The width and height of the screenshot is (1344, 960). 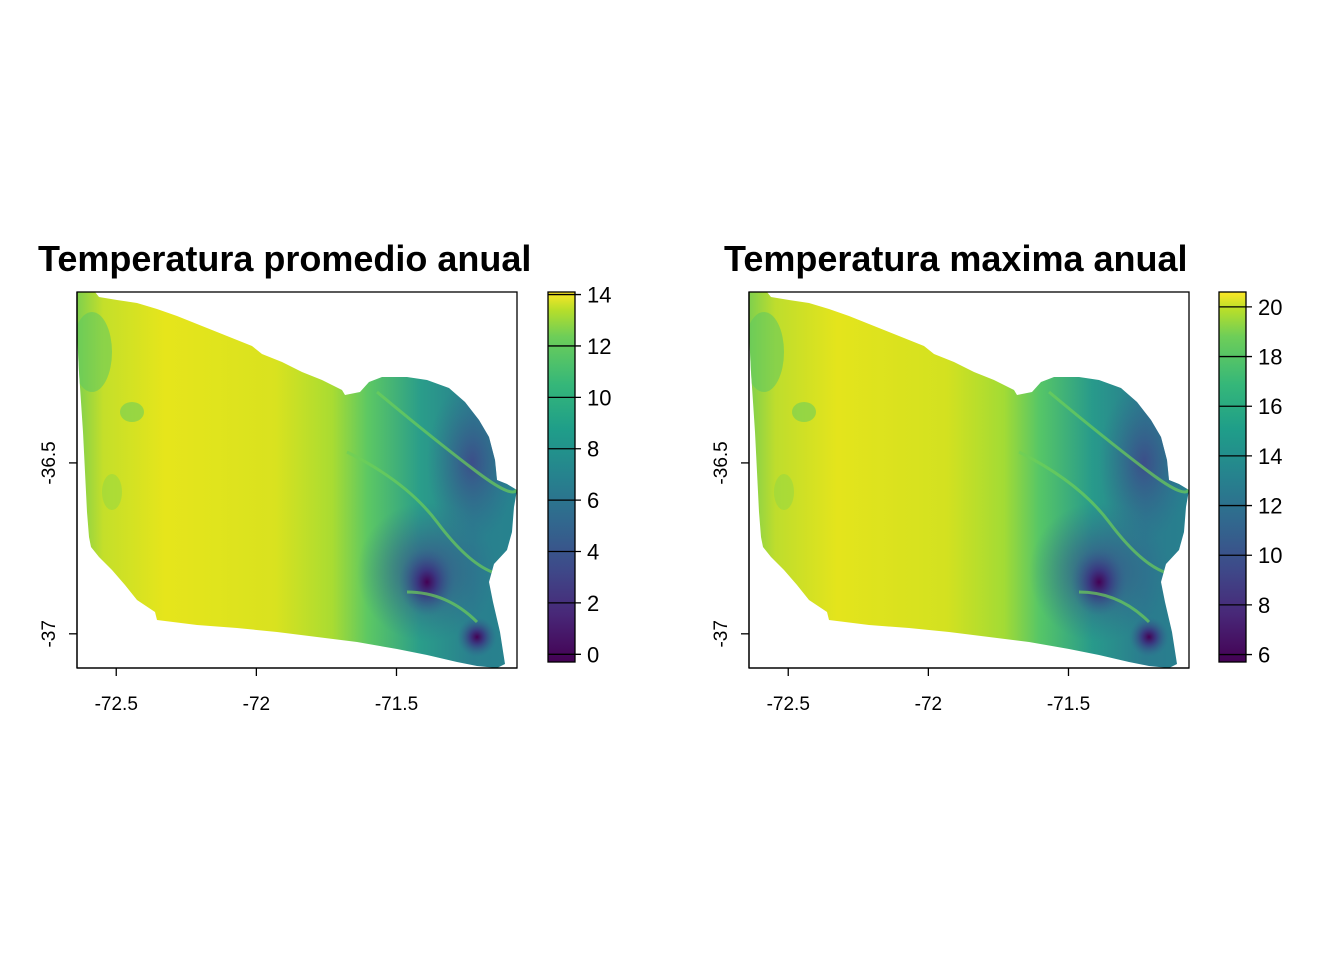 What do you see at coordinates (593, 552) in the screenshot?
I see `legend-tick-label: 4` at bounding box center [593, 552].